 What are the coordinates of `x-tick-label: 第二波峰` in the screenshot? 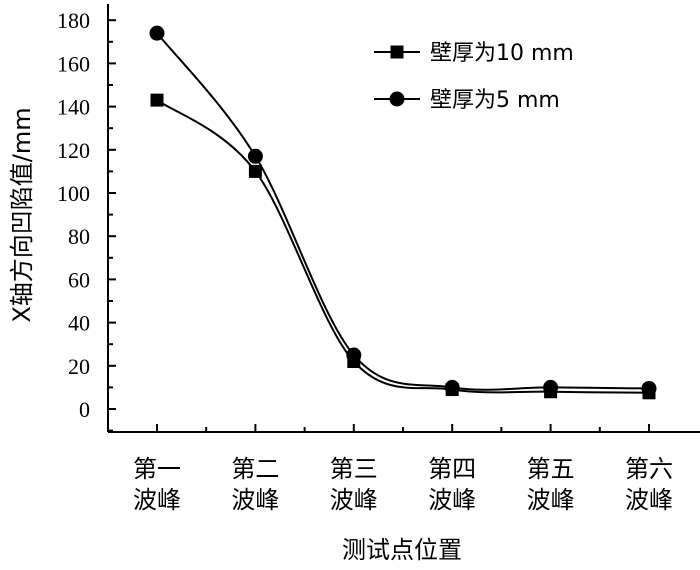 It's located at (255, 484).